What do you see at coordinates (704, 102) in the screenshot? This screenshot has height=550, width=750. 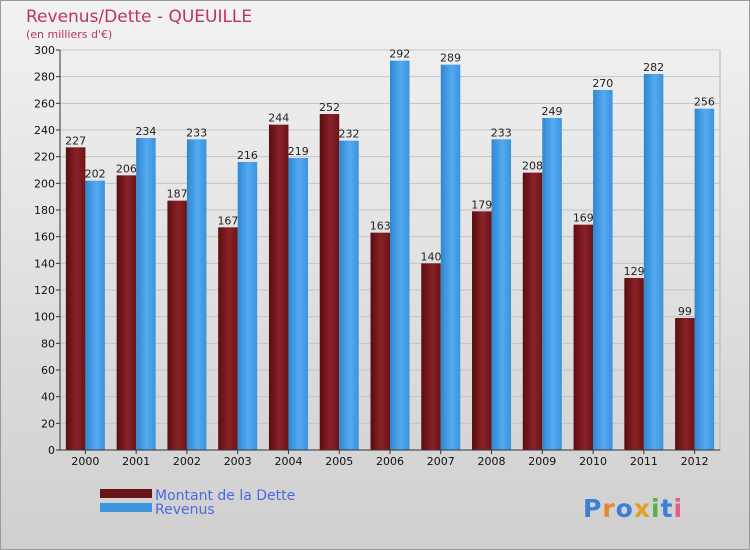 I see `bar-revenus-value-label: 256` at bounding box center [704, 102].